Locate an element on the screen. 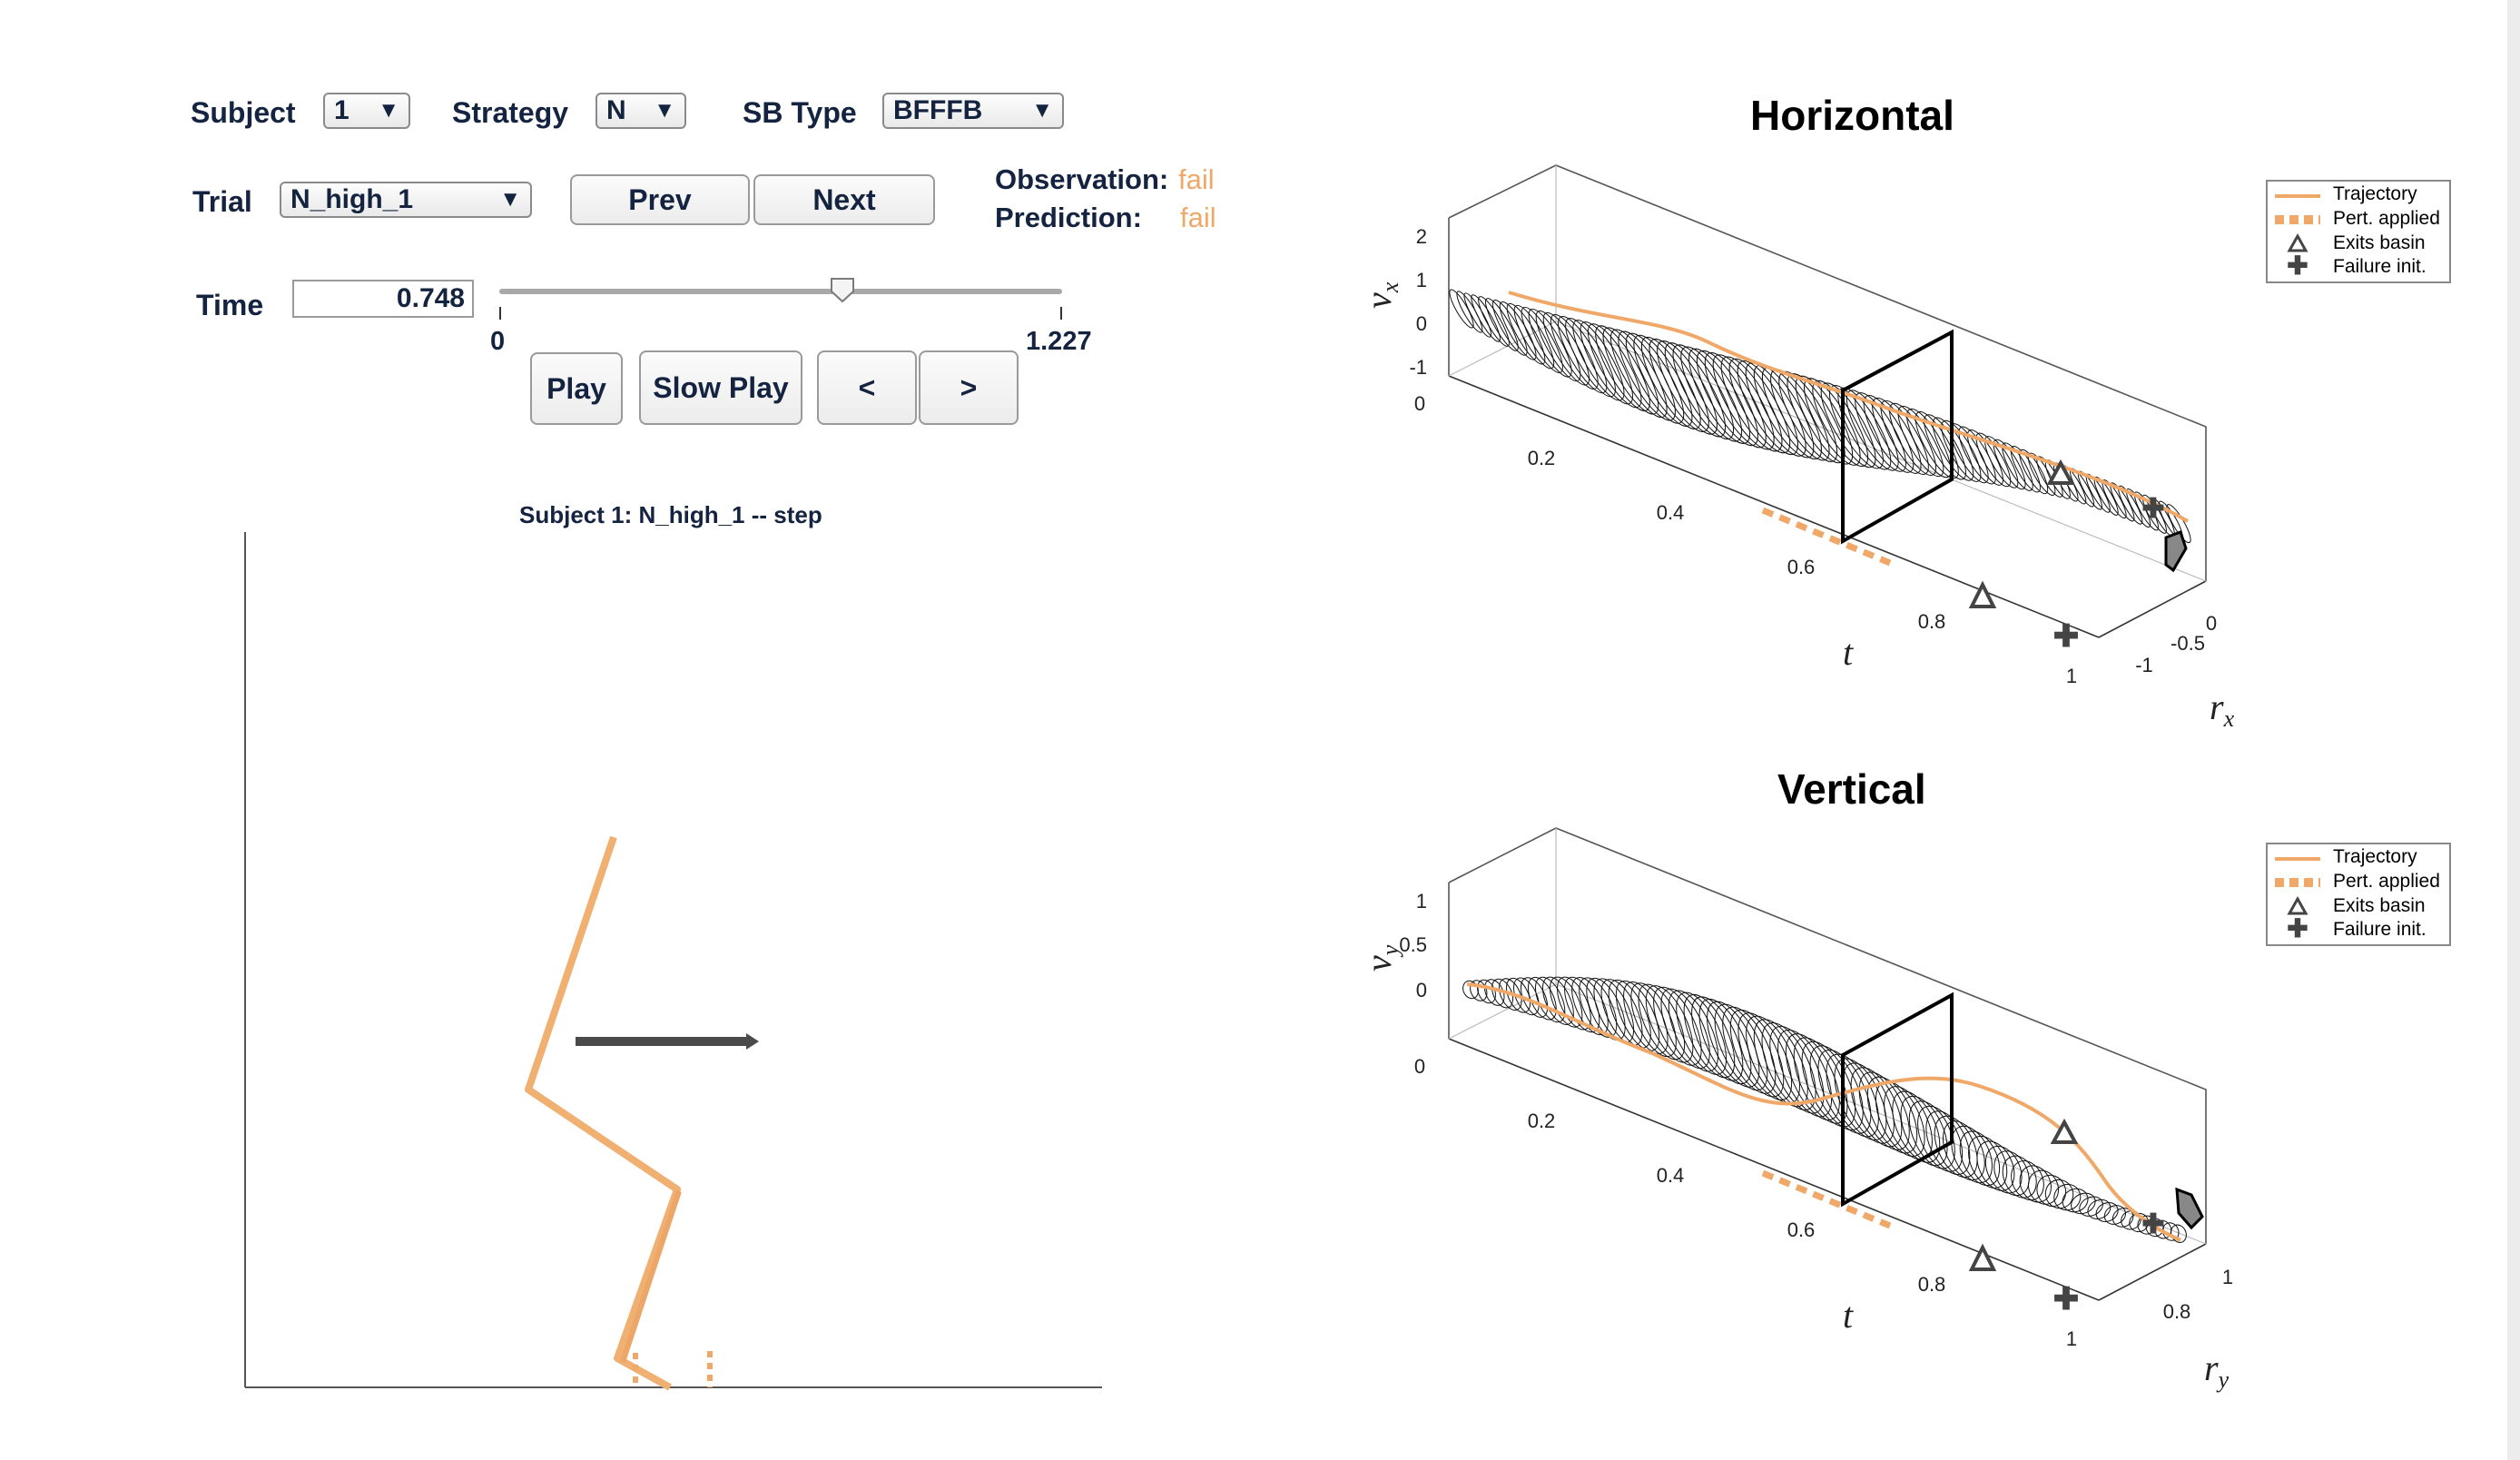 This screenshot has width=2520, height=1460. svg-text: 1 is located at coordinates (2071, 676).